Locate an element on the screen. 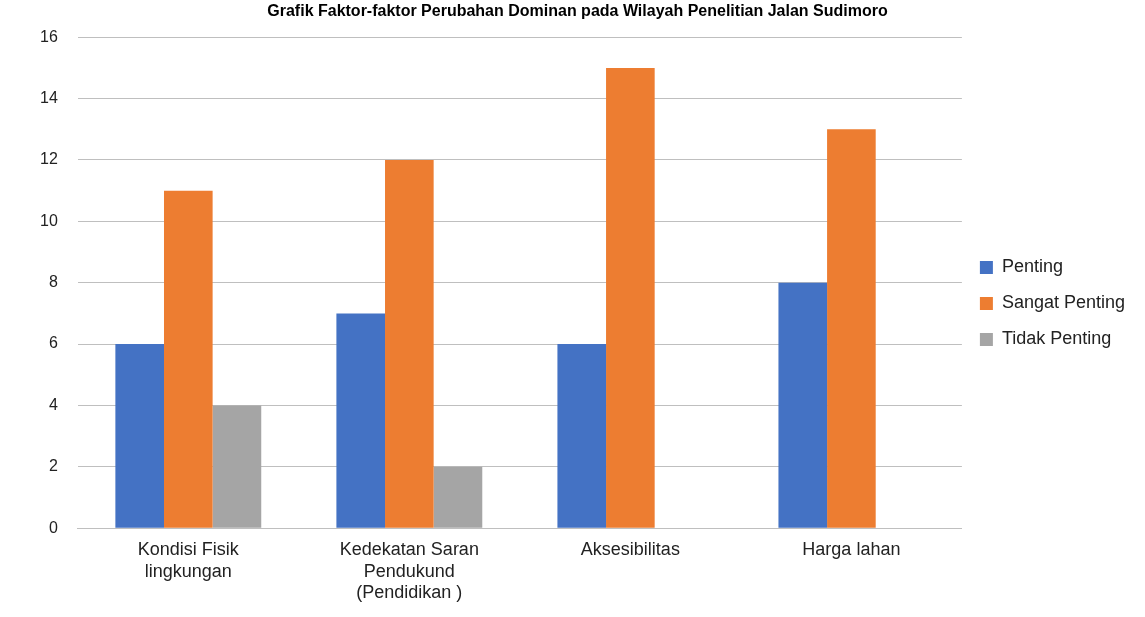 Image resolution: width=1145 pixels, height=617 pixels. x-tick-label: Aksesibilitas is located at coordinates (630, 548).